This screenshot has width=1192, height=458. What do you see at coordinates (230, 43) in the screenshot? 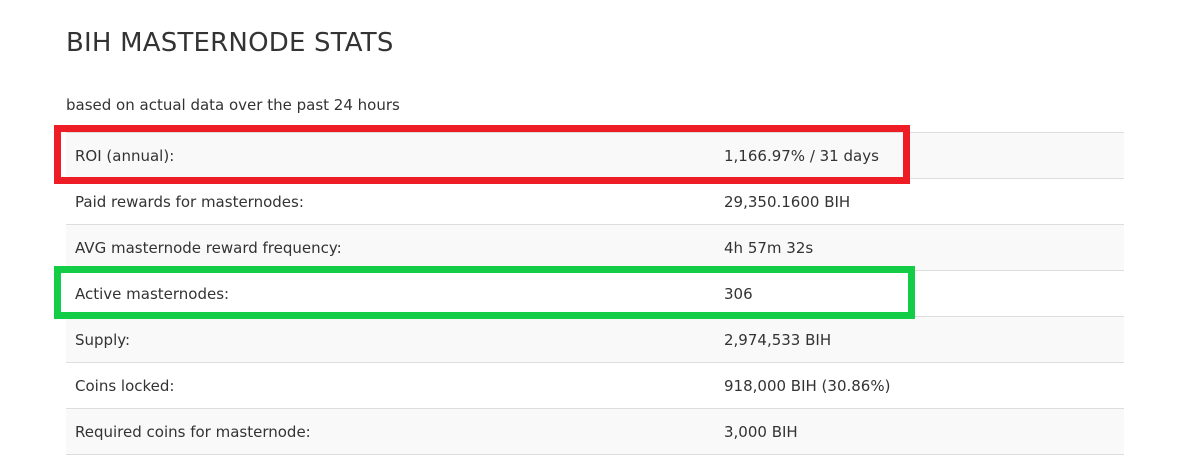
I see `page-title: BIH MASTERNODE STATS` at bounding box center [230, 43].